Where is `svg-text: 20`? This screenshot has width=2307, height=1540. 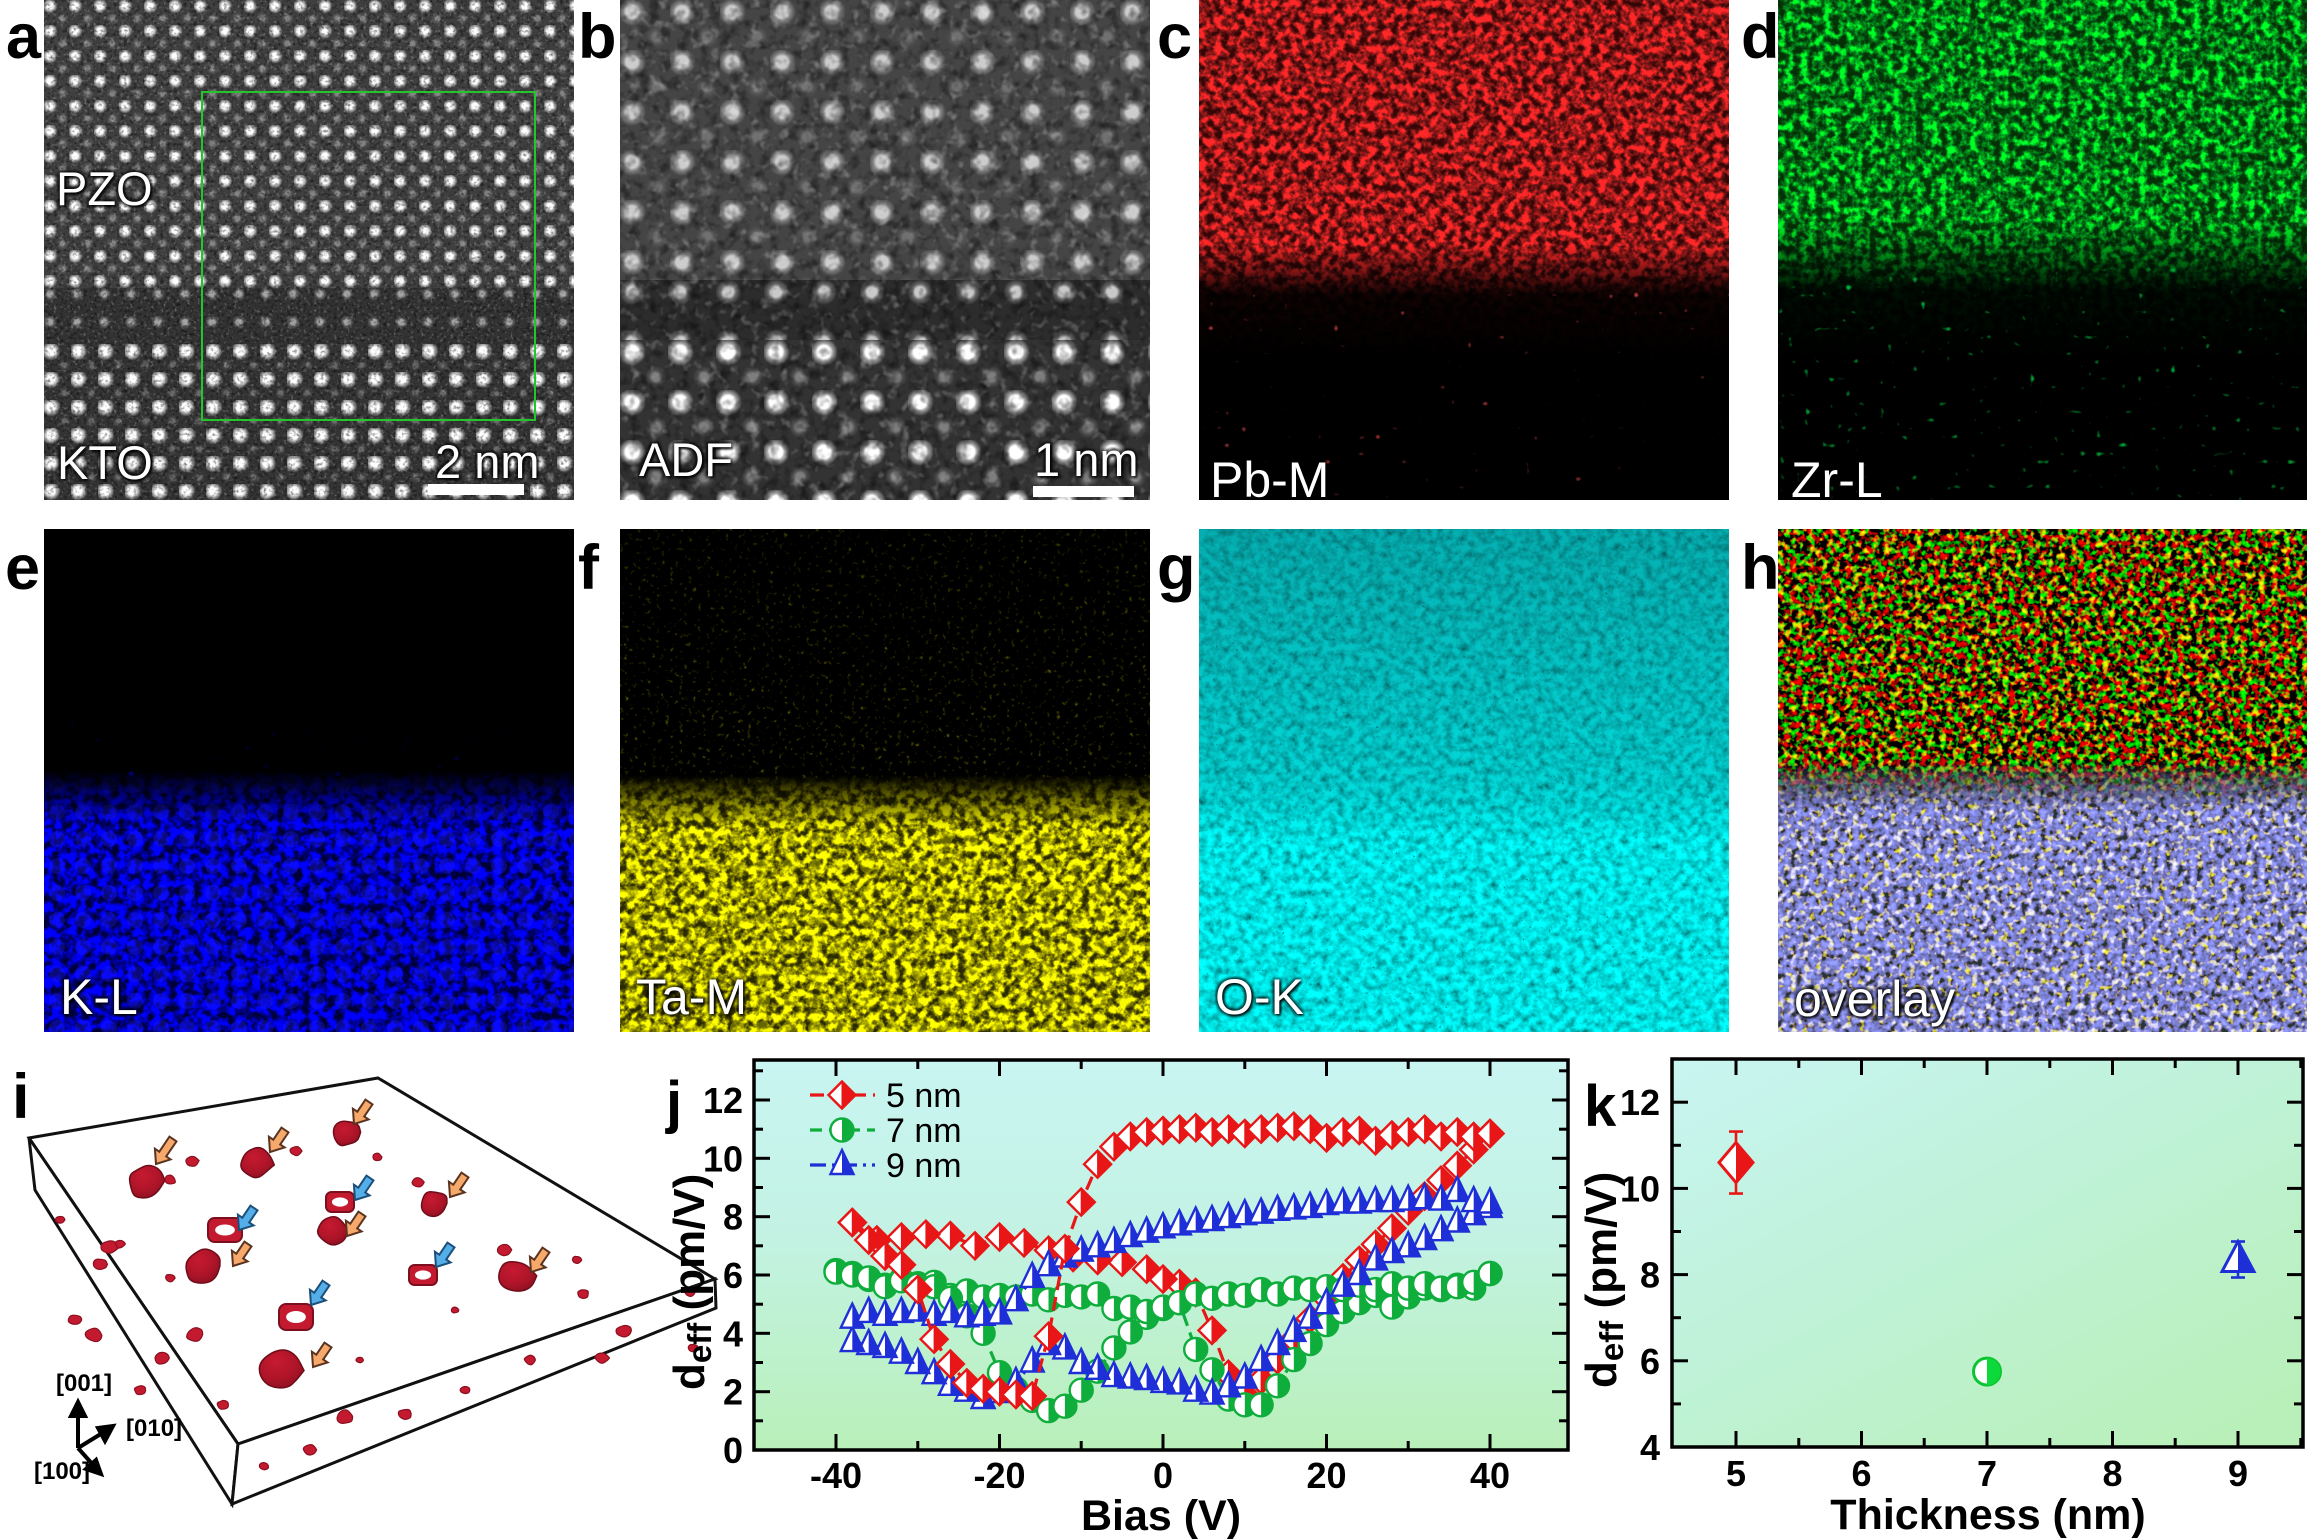
svg-text: 20 is located at coordinates (1326, 1475).